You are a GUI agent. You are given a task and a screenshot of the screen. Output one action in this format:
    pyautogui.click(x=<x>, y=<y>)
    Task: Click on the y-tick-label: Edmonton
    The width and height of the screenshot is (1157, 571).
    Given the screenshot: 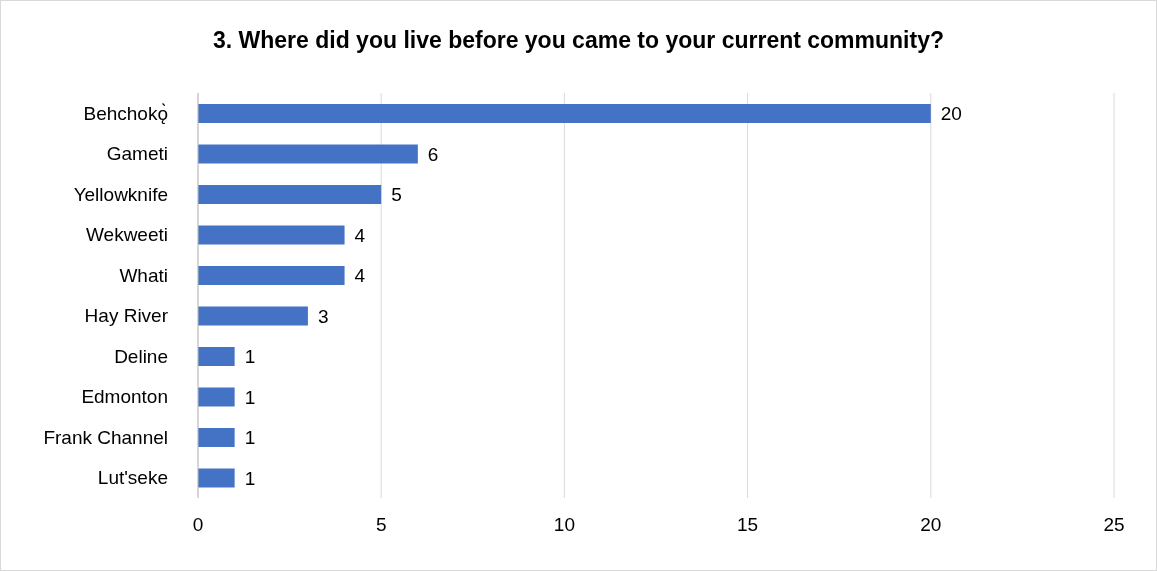 What is the action you would take?
    pyautogui.click(x=124, y=397)
    